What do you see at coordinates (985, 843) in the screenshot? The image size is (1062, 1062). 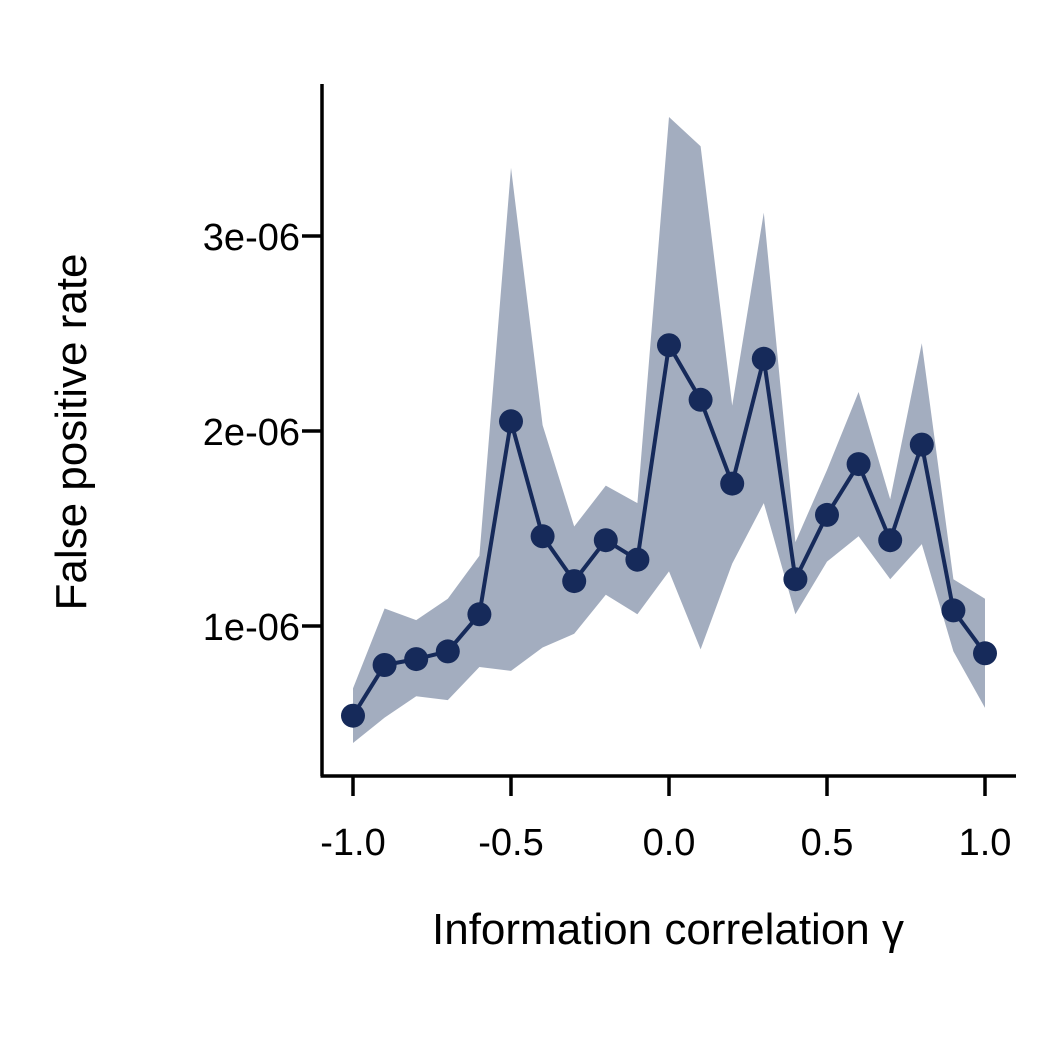 I see `x-tick-label: 1.0` at bounding box center [985, 843].